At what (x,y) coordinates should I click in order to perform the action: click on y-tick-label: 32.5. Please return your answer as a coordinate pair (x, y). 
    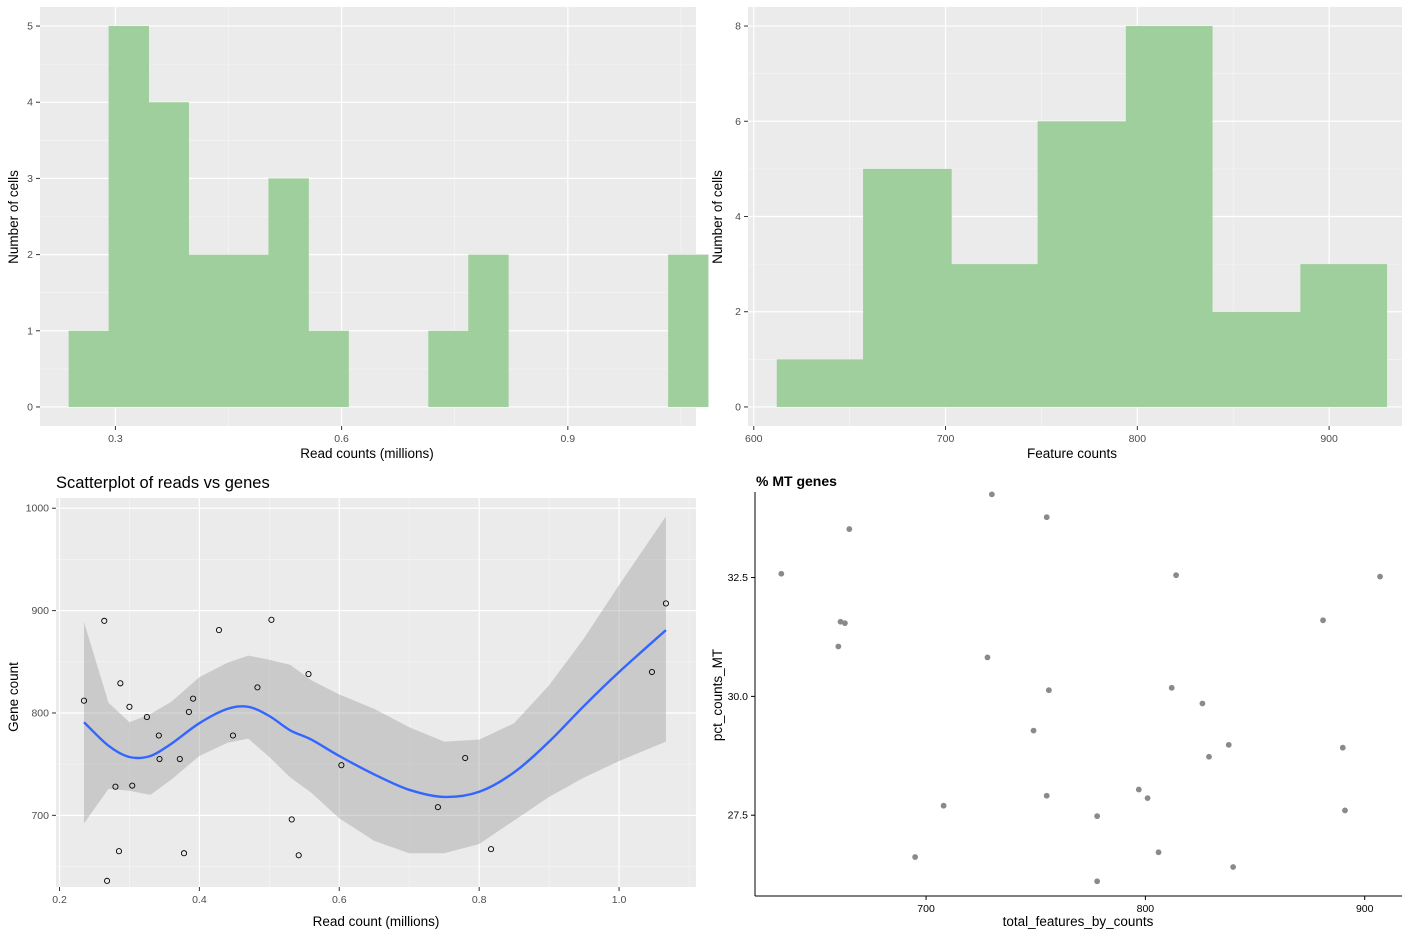
    Looking at the image, I should click on (738, 578).